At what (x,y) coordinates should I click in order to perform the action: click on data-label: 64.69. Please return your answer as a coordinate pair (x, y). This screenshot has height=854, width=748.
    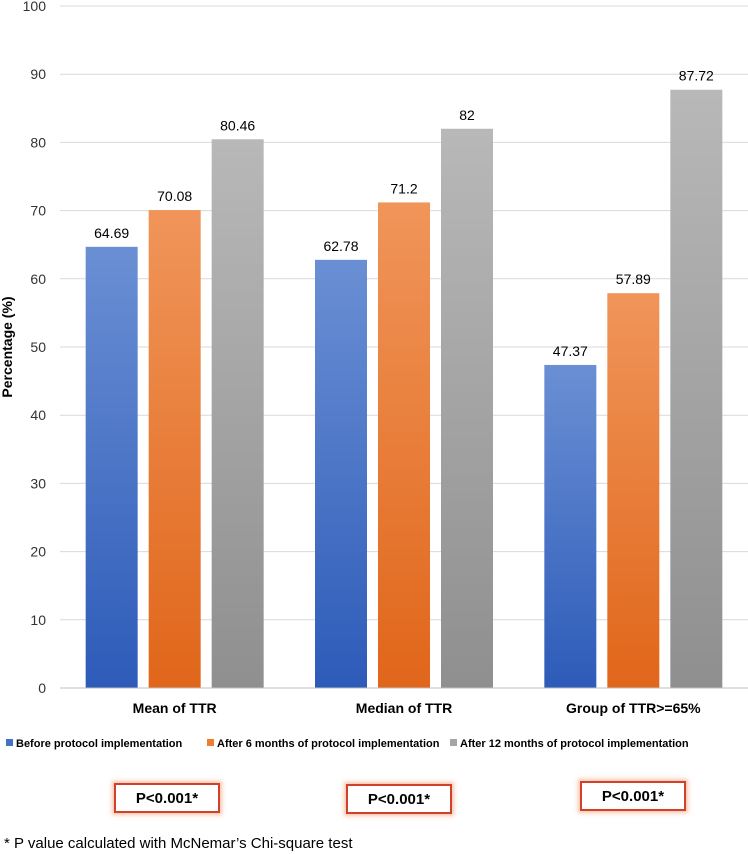
    Looking at the image, I should click on (111, 233).